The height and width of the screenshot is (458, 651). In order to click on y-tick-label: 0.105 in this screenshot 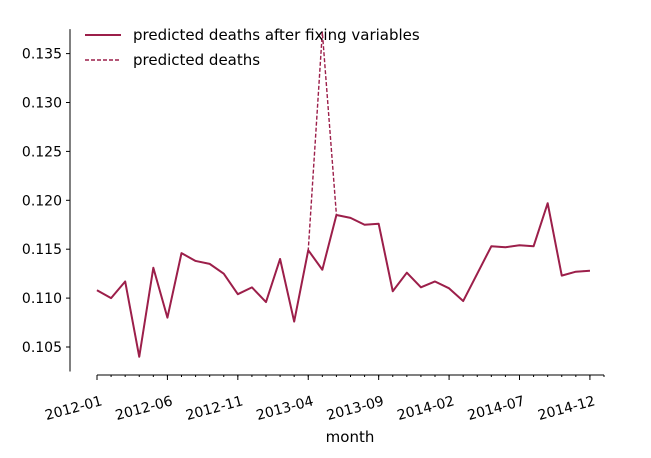, I will do `click(42, 348)`.